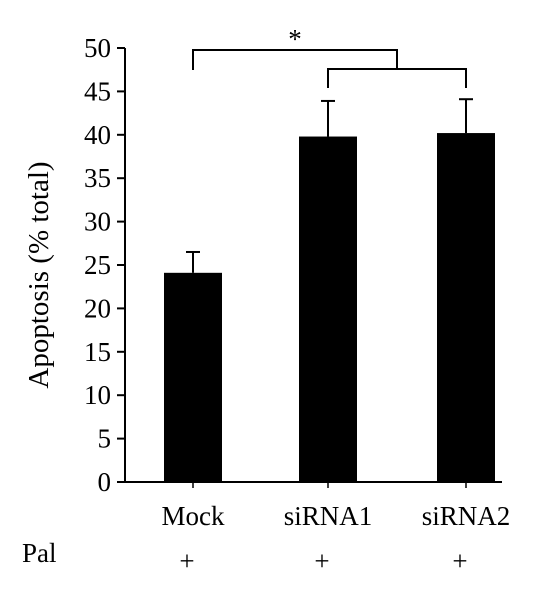 Image resolution: width=555 pixels, height=596 pixels. Describe the element at coordinates (97, 308) in the screenshot. I see `y-tick-label: 20` at that location.